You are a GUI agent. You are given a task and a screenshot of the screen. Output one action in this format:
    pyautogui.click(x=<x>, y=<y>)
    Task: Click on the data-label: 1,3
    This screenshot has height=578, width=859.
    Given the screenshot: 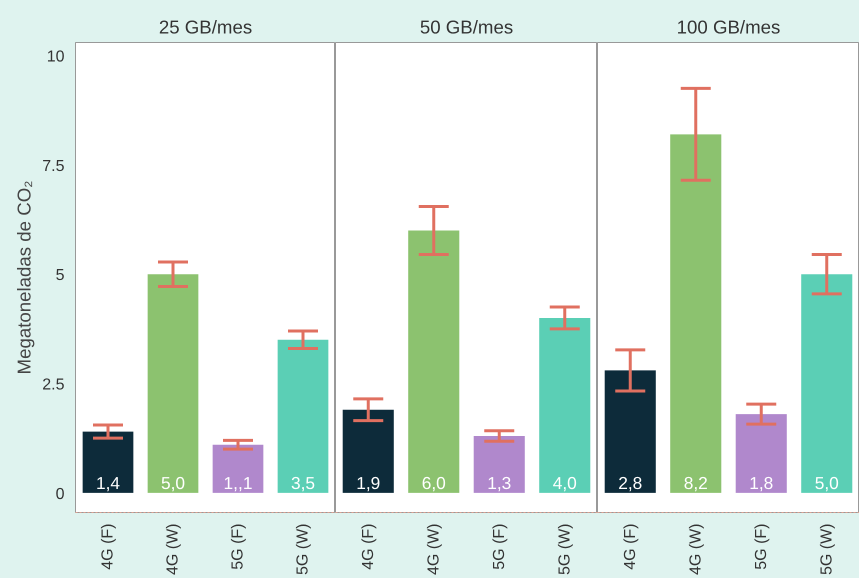 What is the action you would take?
    pyautogui.click(x=499, y=482)
    